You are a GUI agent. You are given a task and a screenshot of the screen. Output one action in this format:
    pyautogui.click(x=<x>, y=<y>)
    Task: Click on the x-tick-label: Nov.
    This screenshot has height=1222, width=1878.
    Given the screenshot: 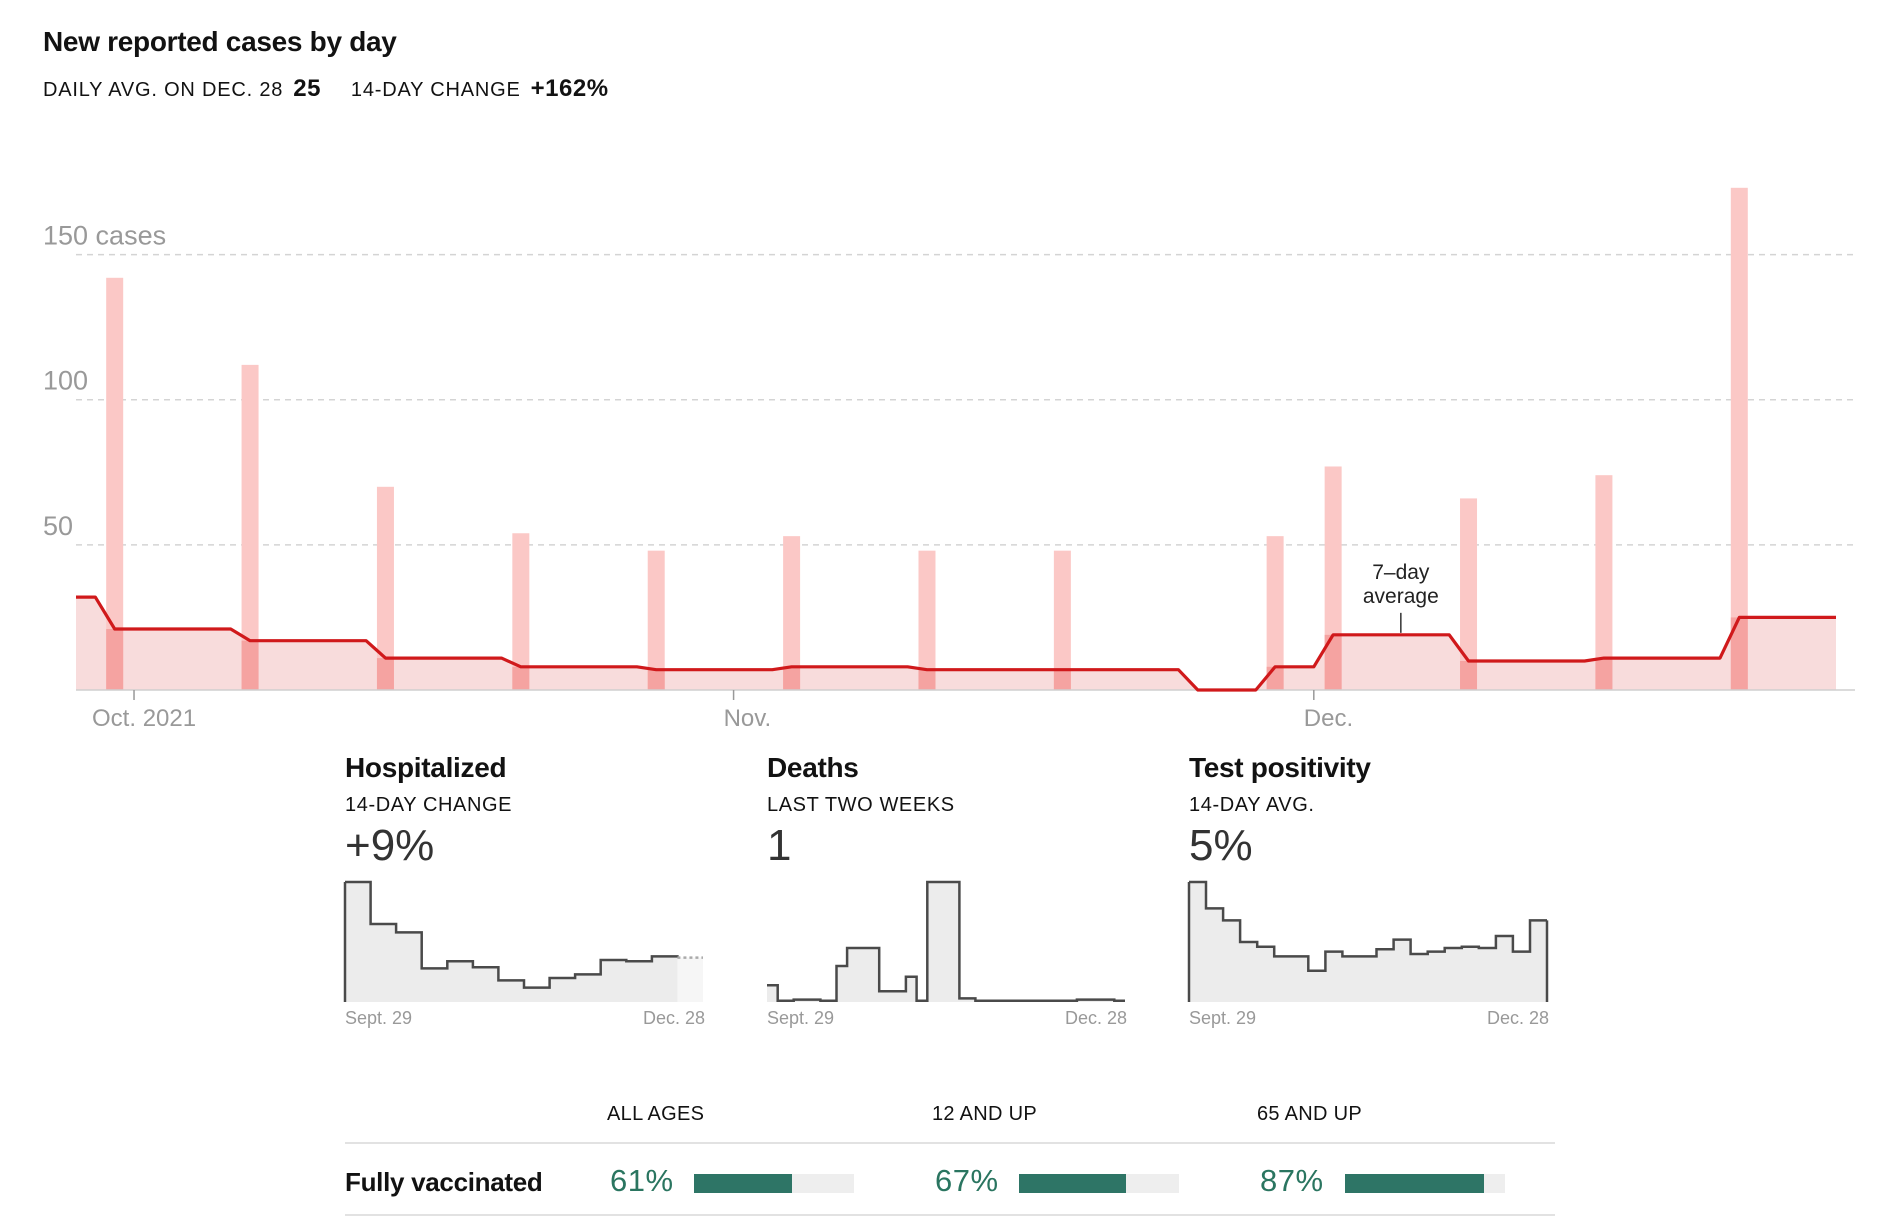 What is the action you would take?
    pyautogui.click(x=748, y=718)
    